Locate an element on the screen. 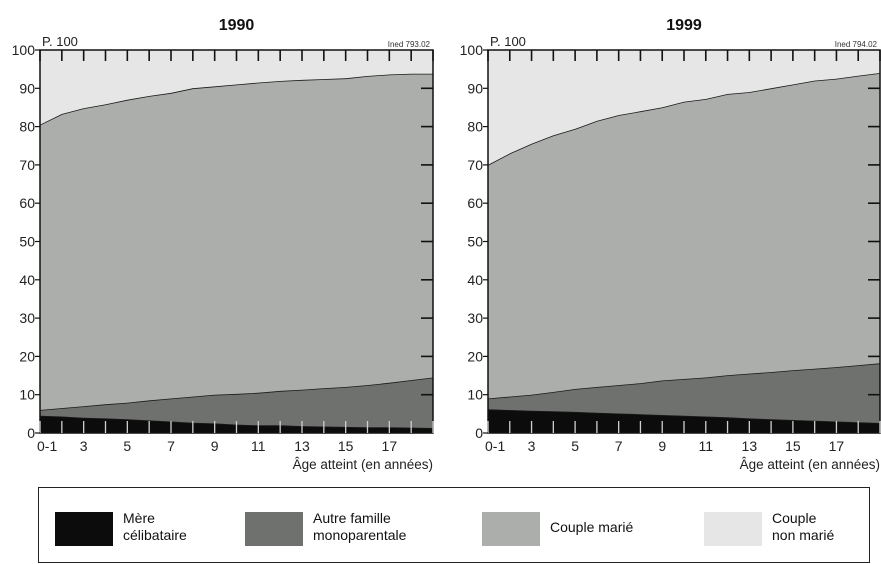 This screenshot has height=564, width=881. legend-line: célibataire is located at coordinates (155, 535).